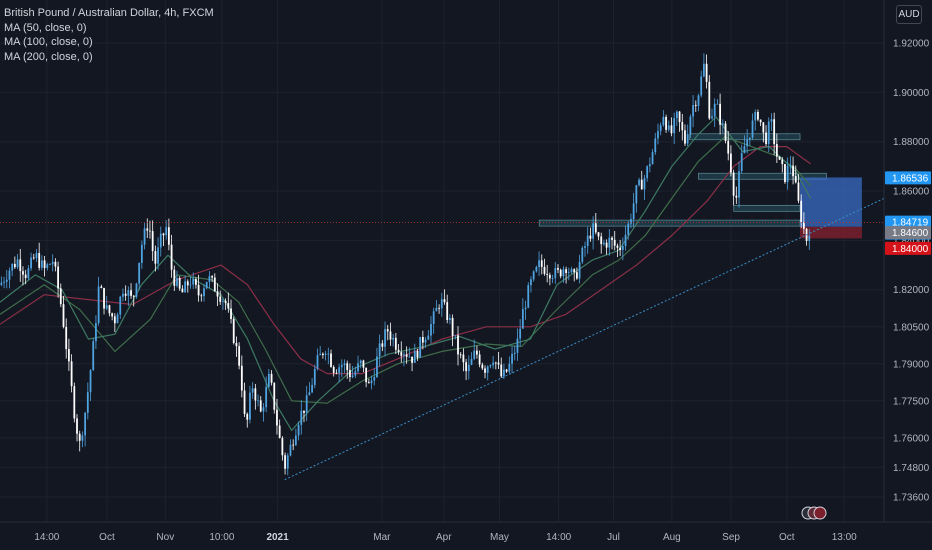 Image resolution: width=932 pixels, height=550 pixels. I want to click on ma100-legend: MA (100, close, 0), so click(48, 42).